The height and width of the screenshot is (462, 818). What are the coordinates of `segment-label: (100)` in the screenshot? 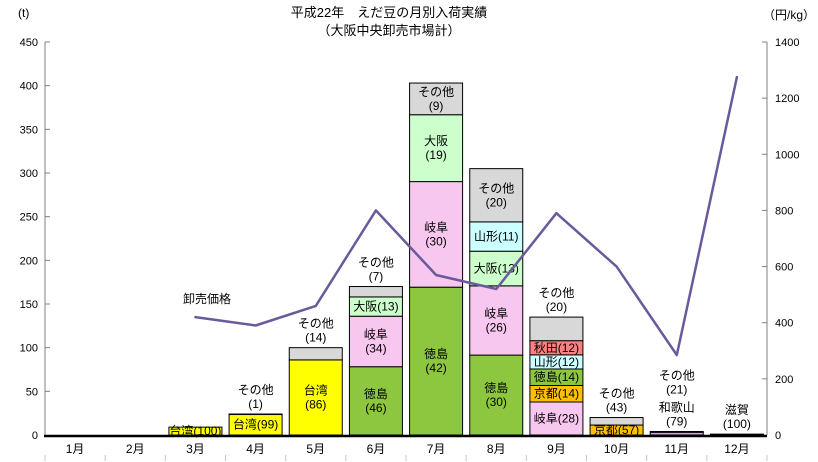 It's located at (737, 424).